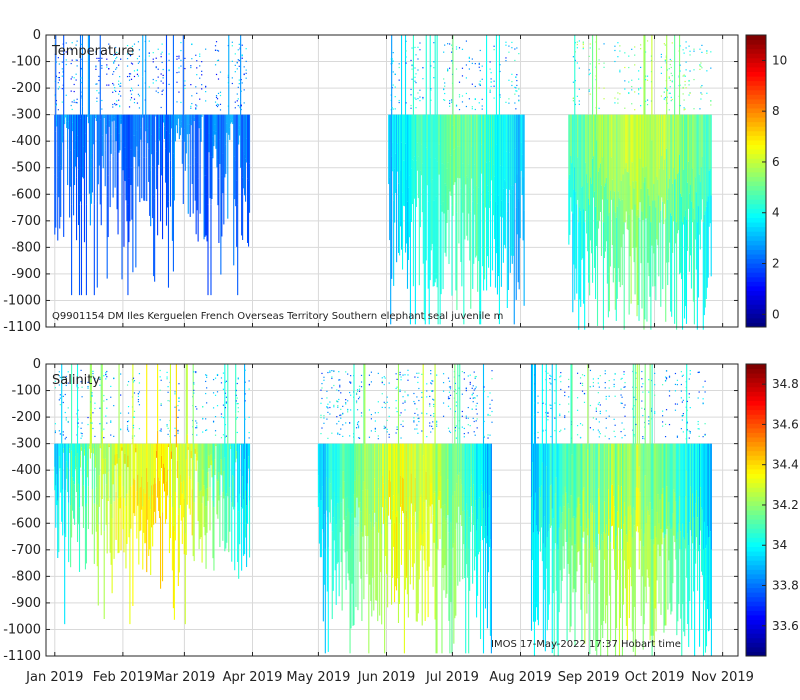  Describe the element at coordinates (26, 391) in the screenshot. I see `y-tick-label: -100` at that location.